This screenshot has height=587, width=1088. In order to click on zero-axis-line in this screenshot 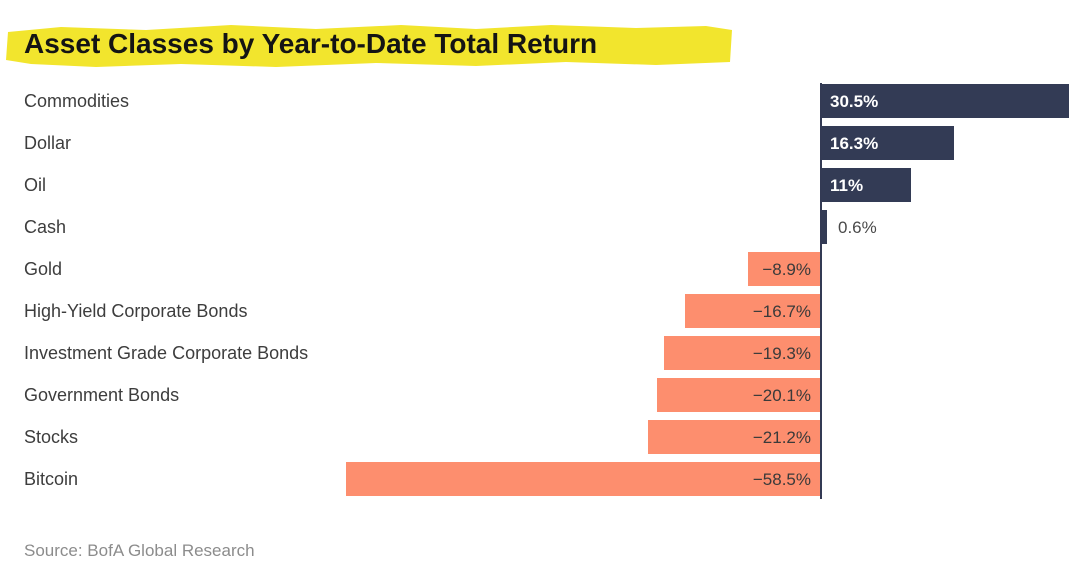, I will do `click(821, 291)`.